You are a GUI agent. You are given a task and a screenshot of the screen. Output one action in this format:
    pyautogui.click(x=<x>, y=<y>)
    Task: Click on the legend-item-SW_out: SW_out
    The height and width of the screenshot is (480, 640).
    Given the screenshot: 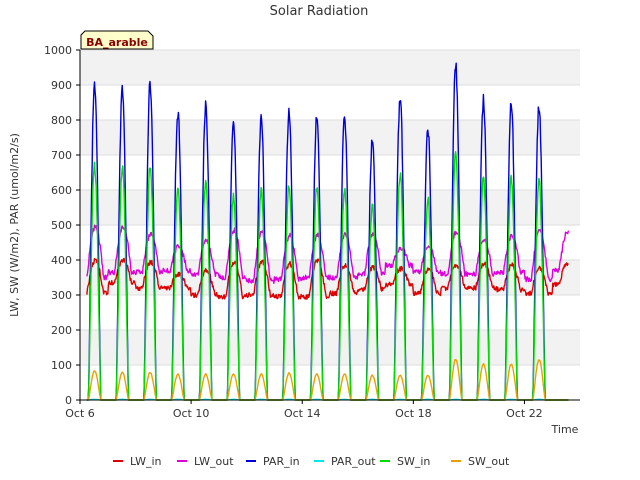 What is the action you would take?
    pyautogui.click(x=480, y=461)
    